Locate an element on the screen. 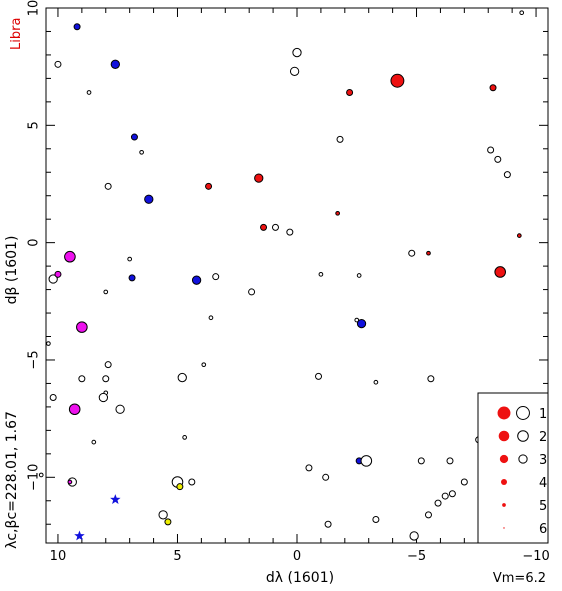 This screenshot has width=562, height=591. y-axis-title: dβ (1601) is located at coordinates (12, 270).